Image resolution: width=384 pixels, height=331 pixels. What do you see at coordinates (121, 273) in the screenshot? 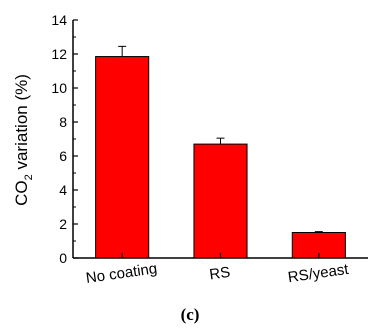
I see `x-tick-label: No coating` at bounding box center [121, 273].